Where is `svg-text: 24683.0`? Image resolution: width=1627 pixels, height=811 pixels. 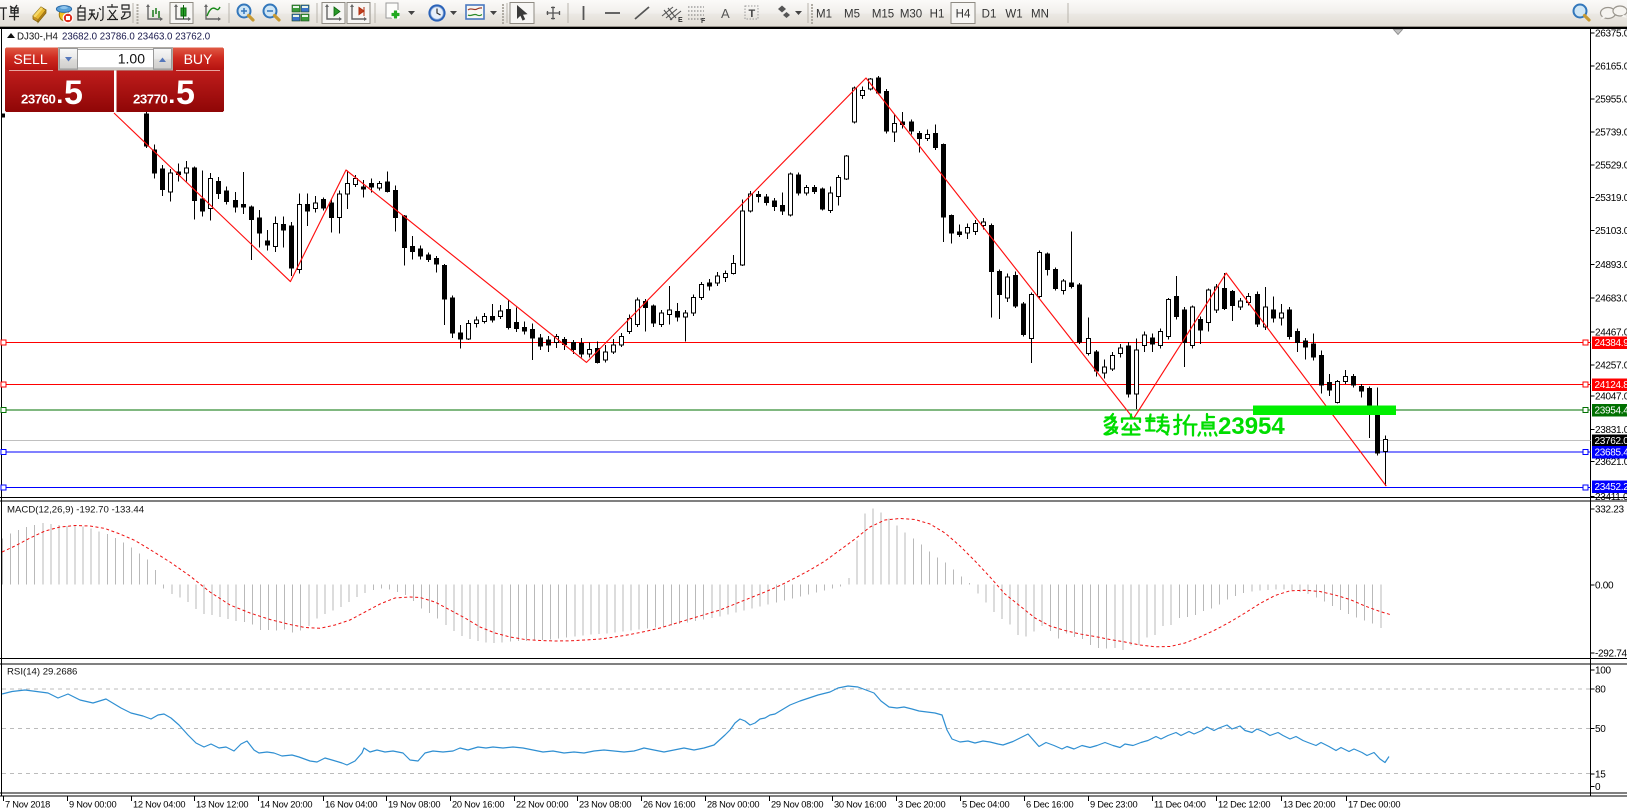
svg-text: 24683.0 is located at coordinates (1611, 299).